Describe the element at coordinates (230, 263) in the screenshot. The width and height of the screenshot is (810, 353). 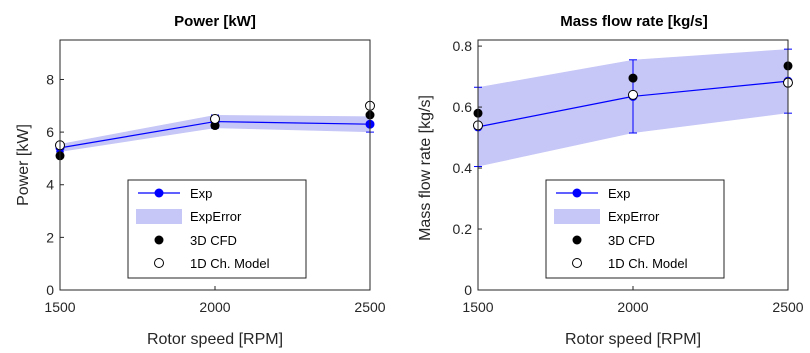
I see `power-legend-model-label: 1D Ch. Model` at that location.